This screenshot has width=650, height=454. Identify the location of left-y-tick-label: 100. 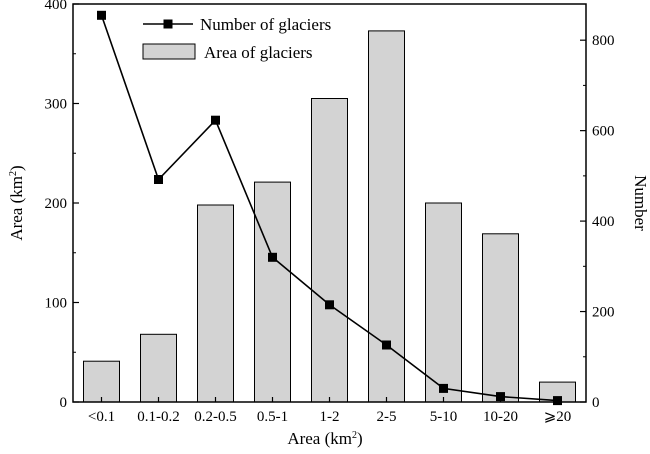
(56, 304).